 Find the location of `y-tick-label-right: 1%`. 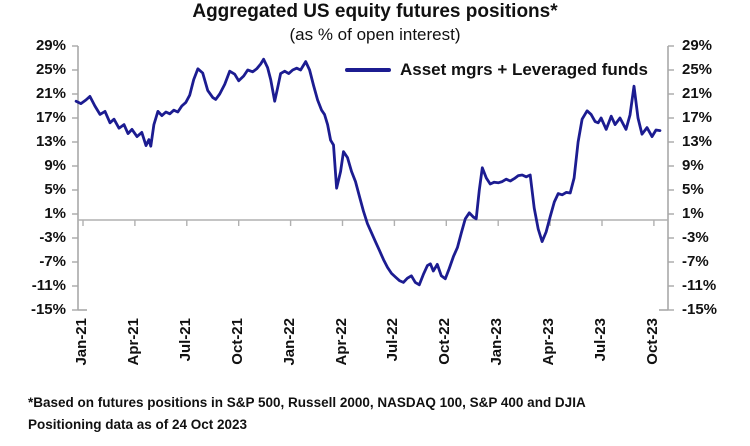

y-tick-label-right: 1% is located at coordinates (693, 213).